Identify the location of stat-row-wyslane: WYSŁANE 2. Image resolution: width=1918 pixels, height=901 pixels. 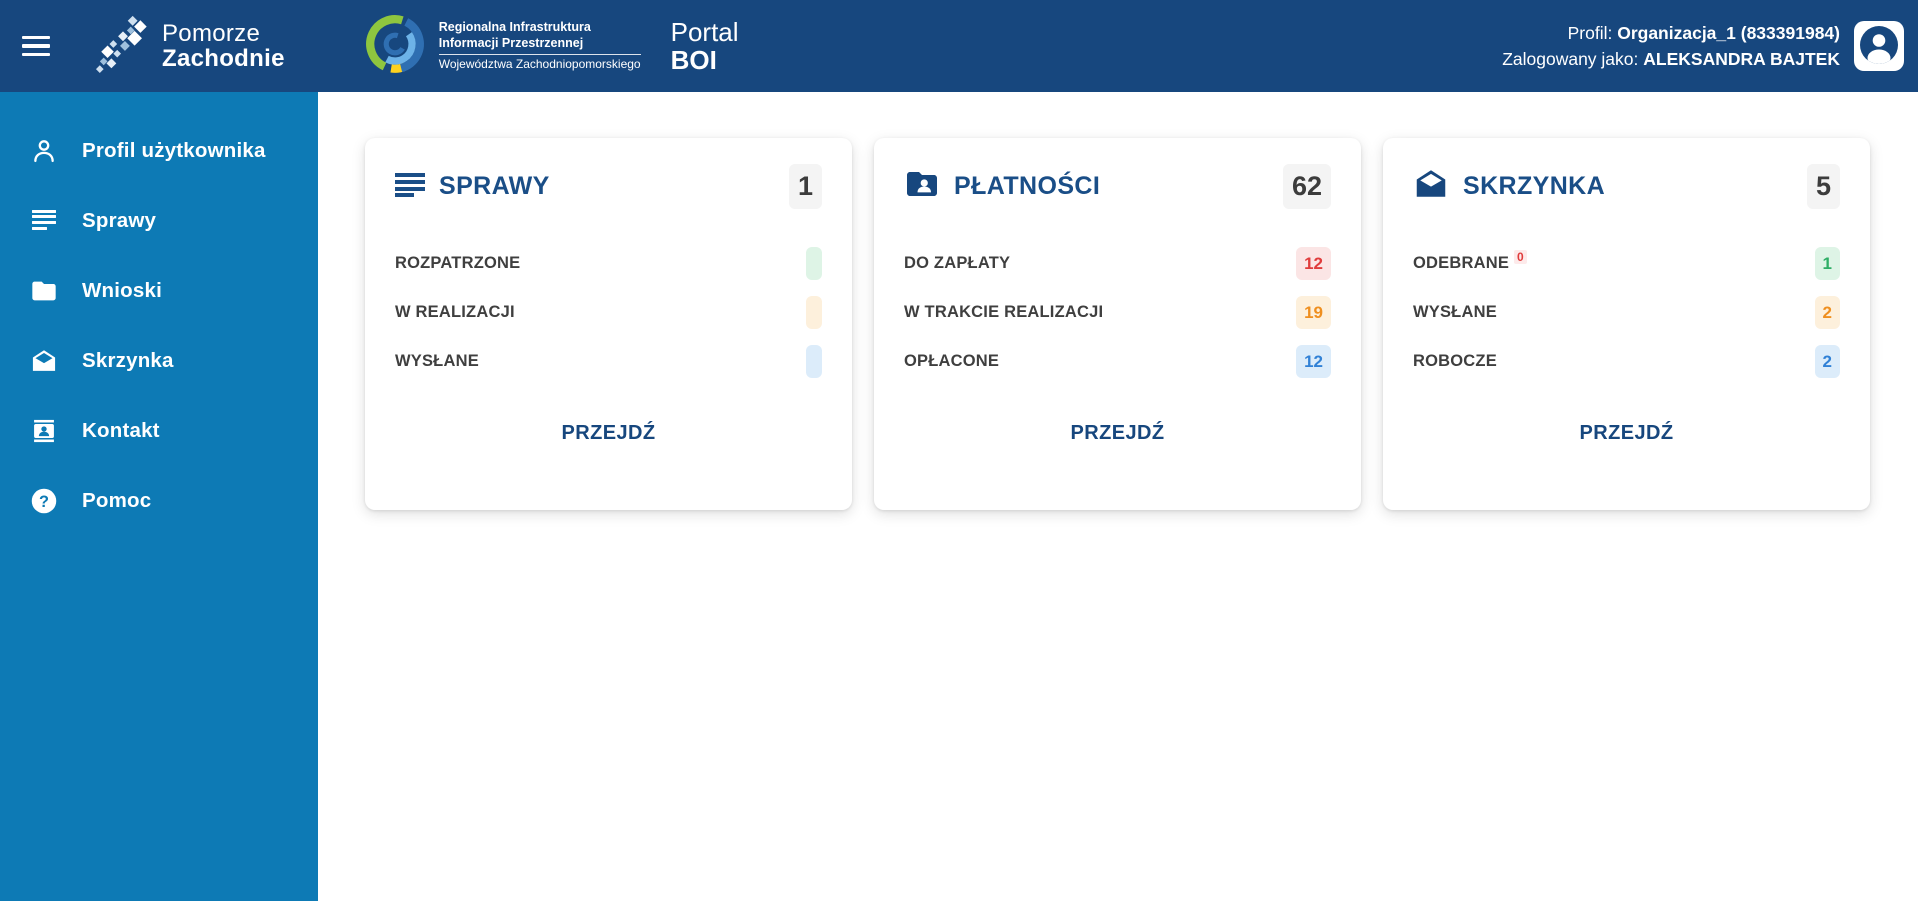
(1626, 312).